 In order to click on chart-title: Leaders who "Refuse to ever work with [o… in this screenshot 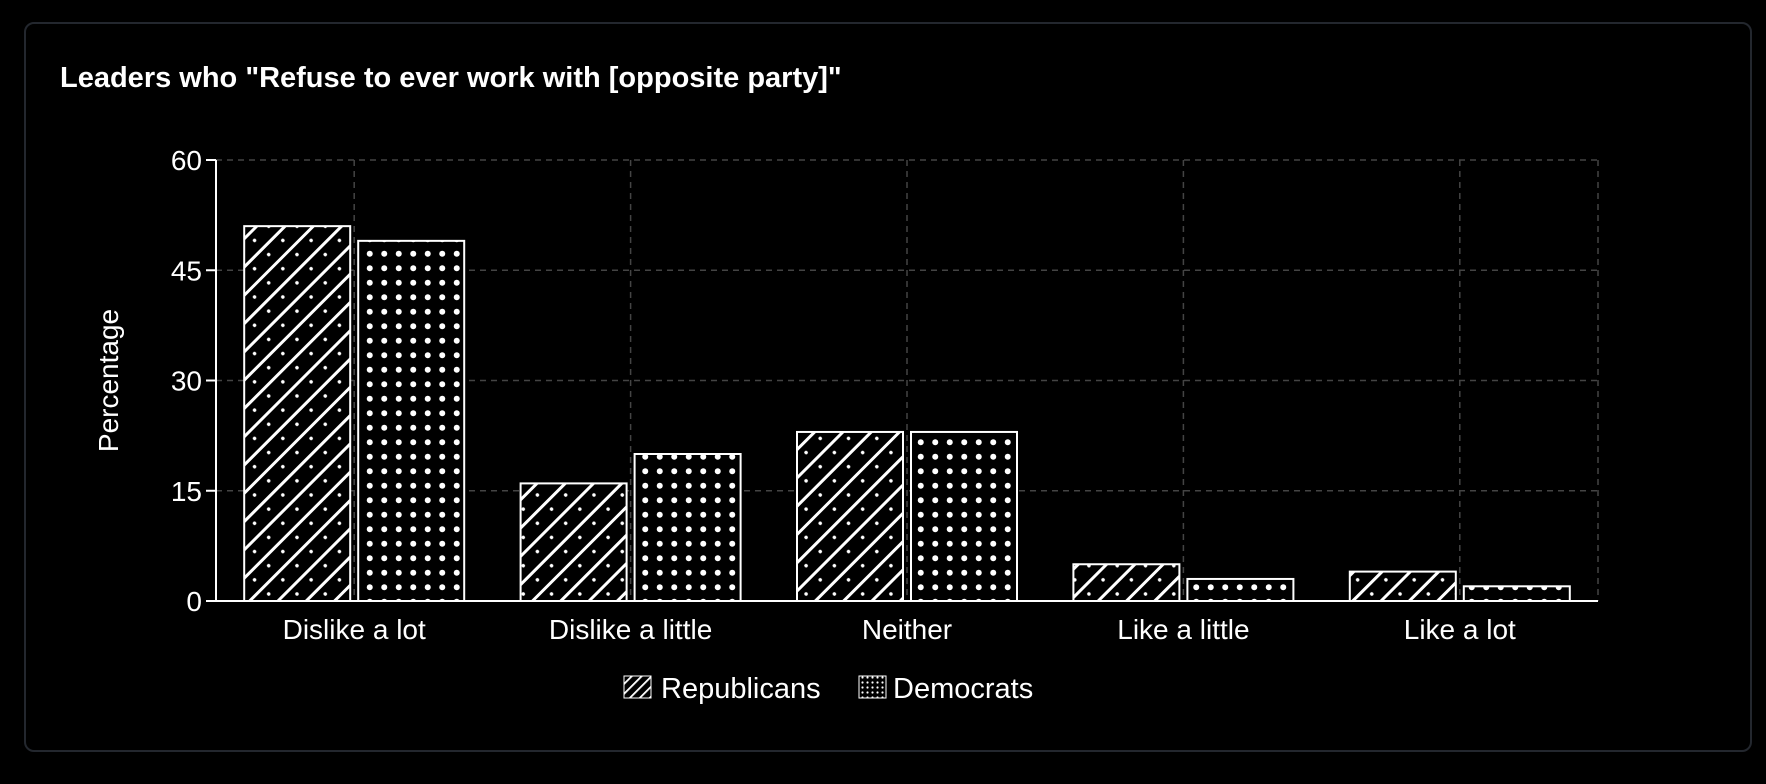, I will do `click(451, 78)`.